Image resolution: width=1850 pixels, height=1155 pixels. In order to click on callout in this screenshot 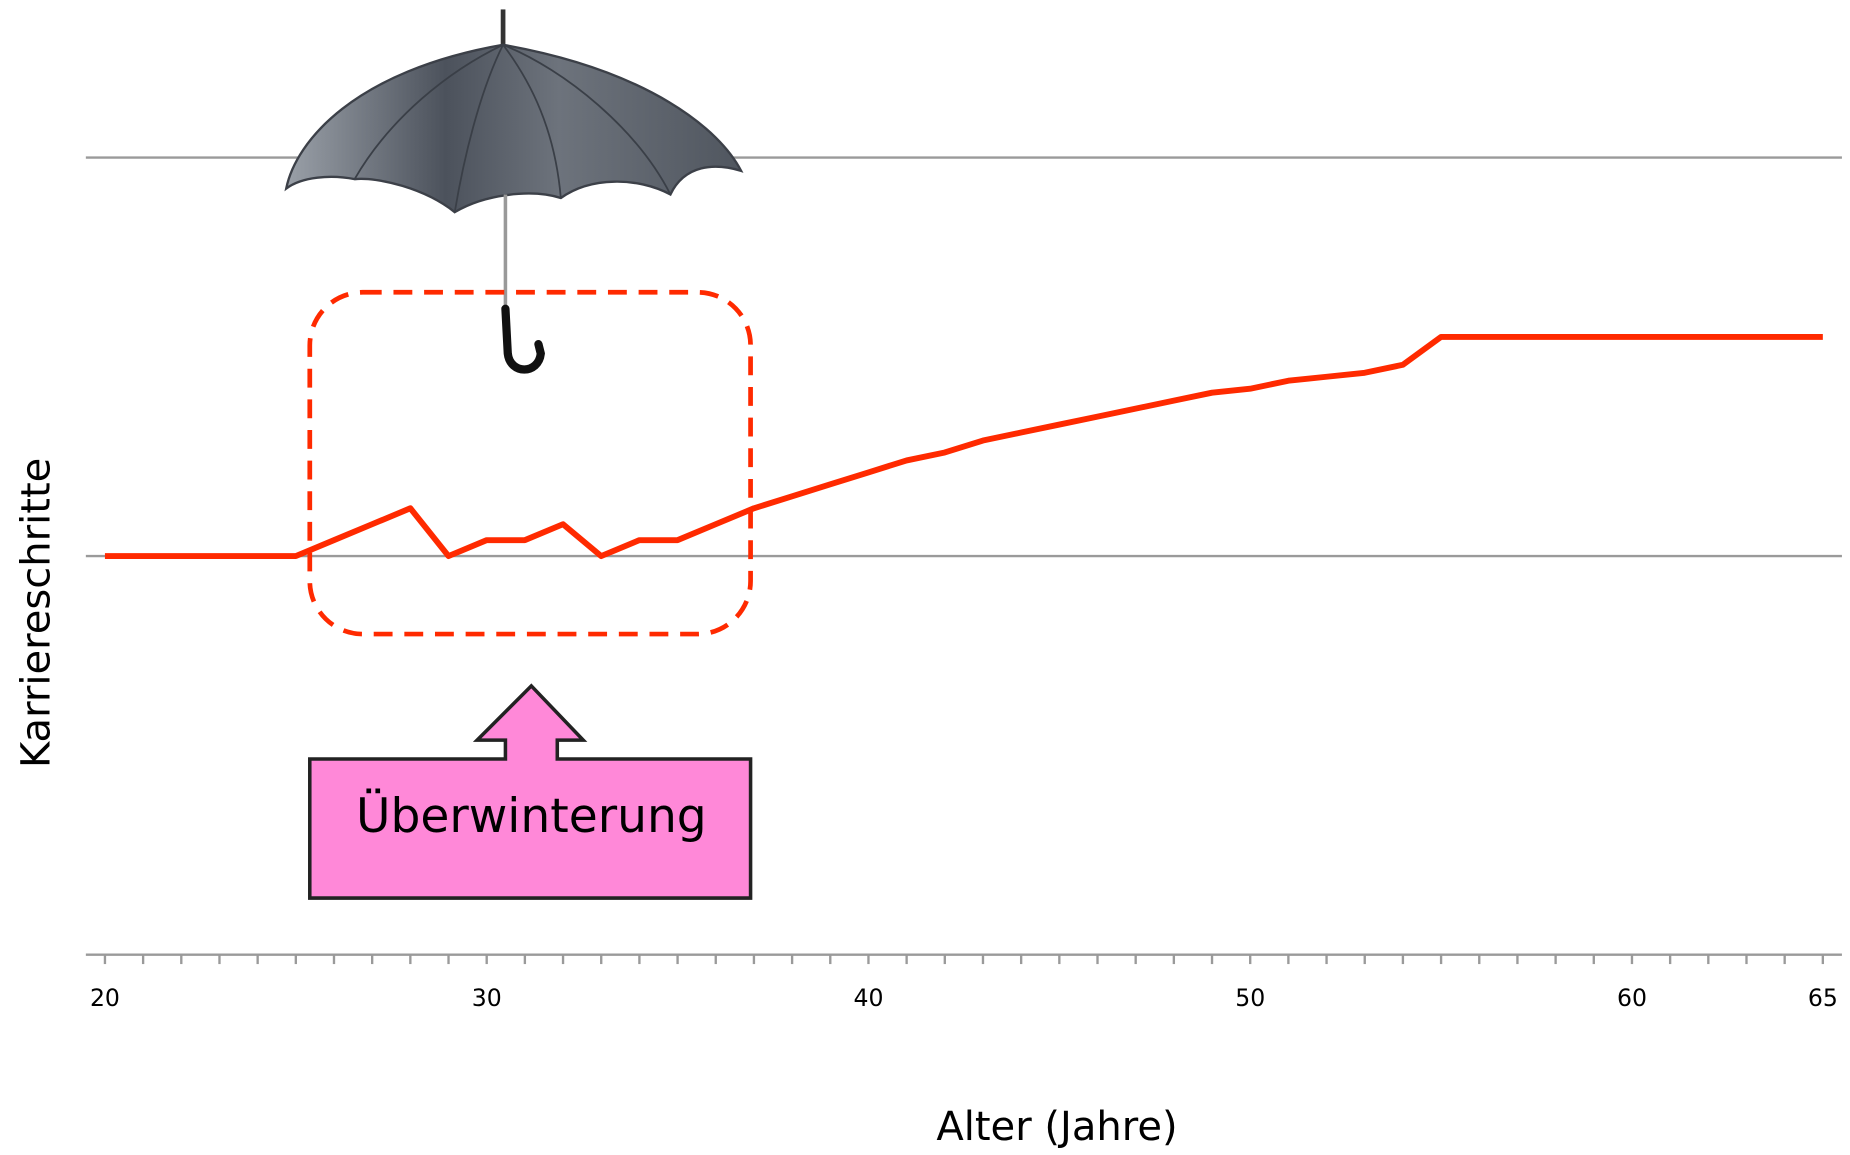, I will do `click(530, 791)`.